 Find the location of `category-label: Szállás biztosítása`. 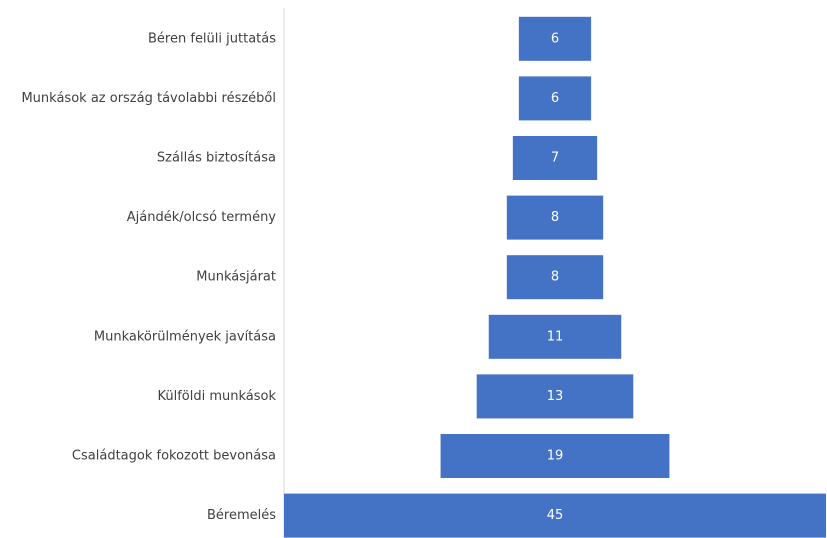

category-label: Szállás biztosítása is located at coordinates (216, 158).